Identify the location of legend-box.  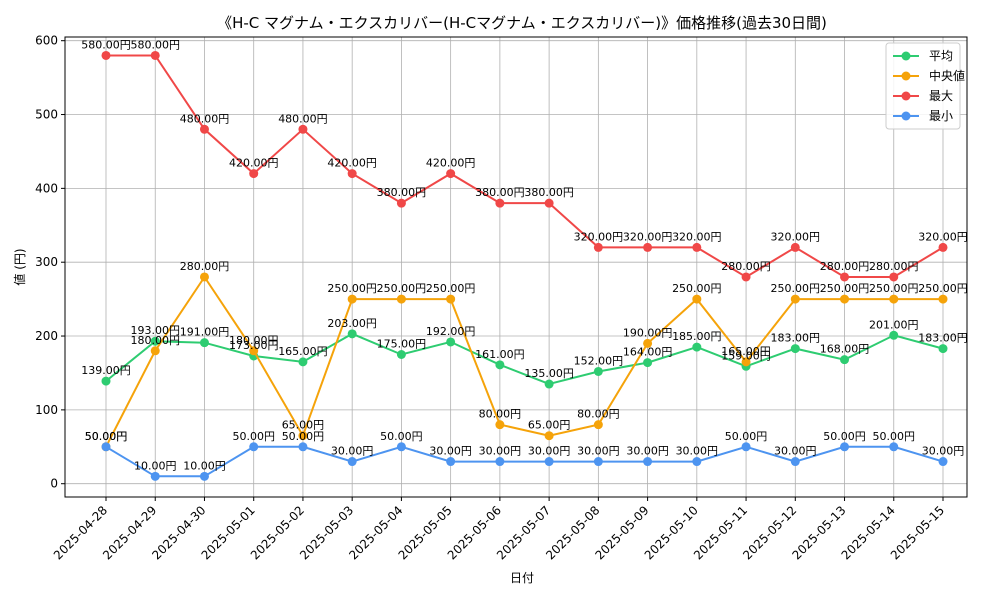
(923, 86).